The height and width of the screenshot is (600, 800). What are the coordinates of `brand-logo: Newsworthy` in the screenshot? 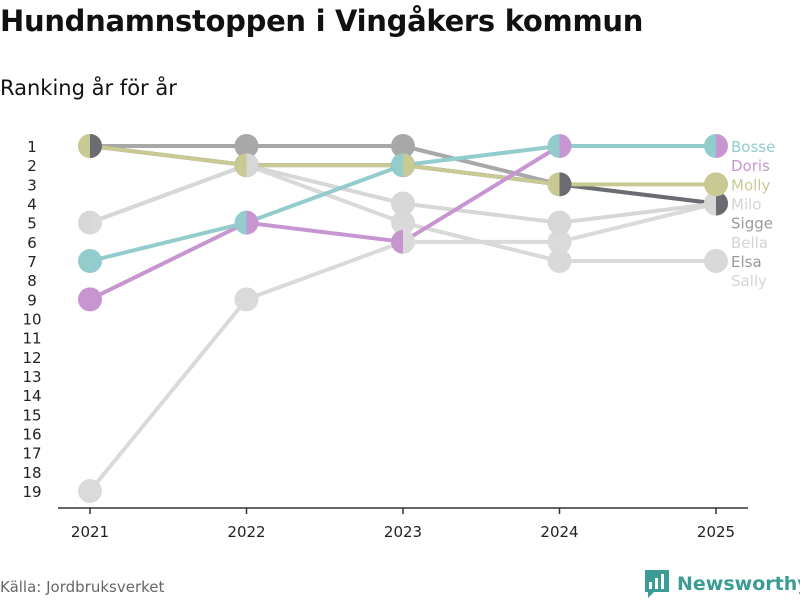 It's located at (722, 584).